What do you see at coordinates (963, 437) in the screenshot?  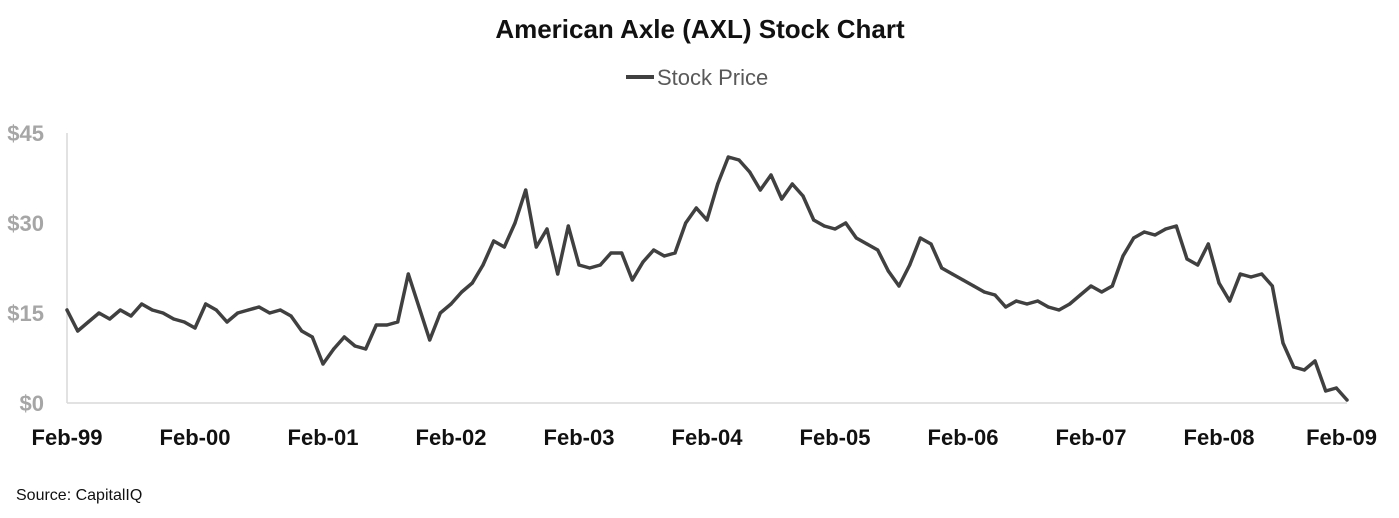 I see `x-tick-label: Feb-06` at bounding box center [963, 437].